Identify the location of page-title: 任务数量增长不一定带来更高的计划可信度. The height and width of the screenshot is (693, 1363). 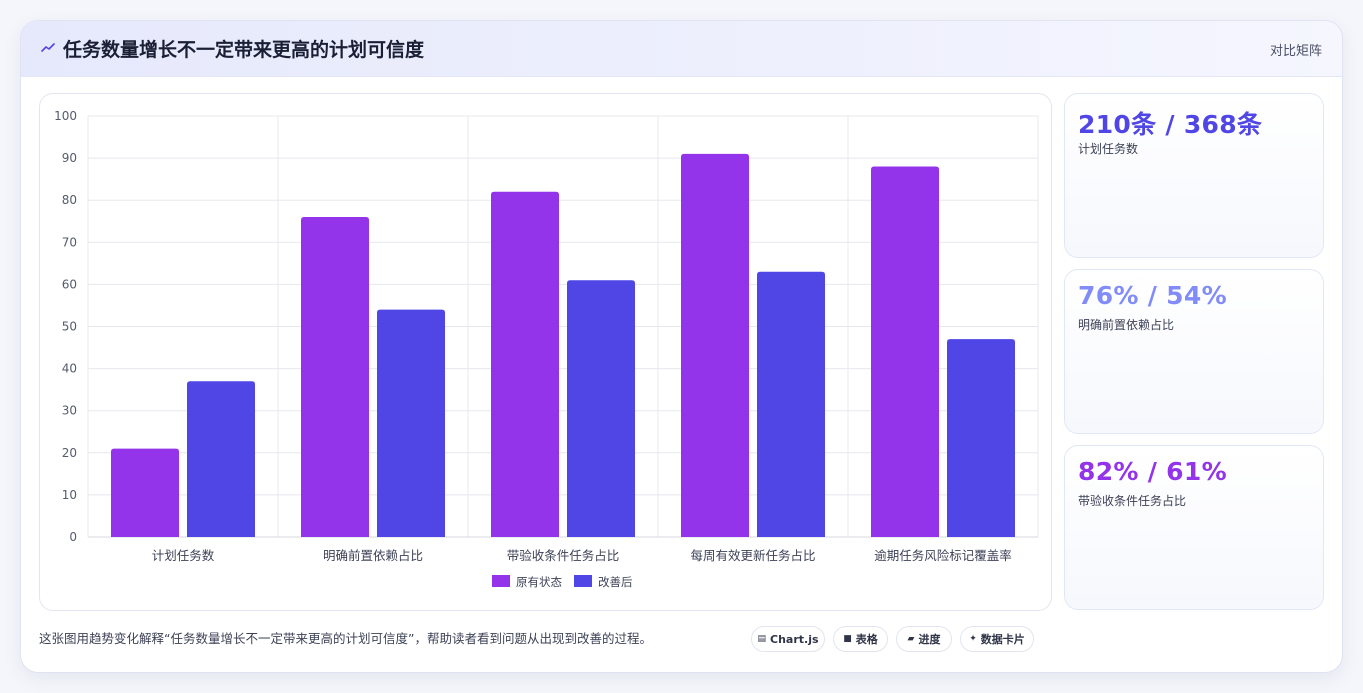
(244, 50).